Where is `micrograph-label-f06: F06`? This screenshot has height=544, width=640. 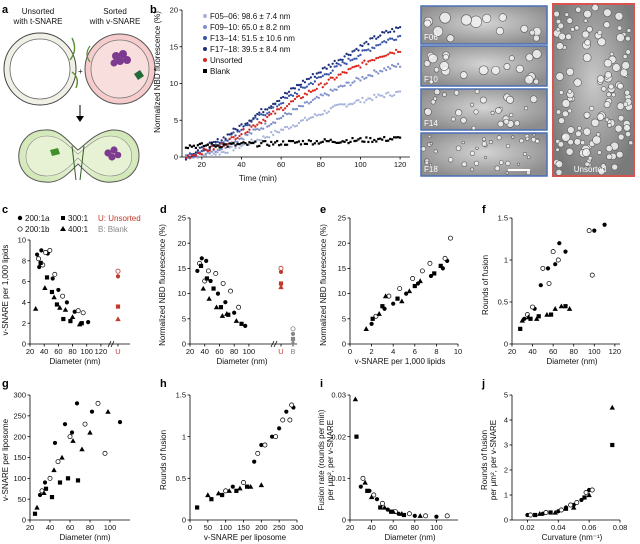 micrograph-label-f06: F06 is located at coordinates (431, 37).